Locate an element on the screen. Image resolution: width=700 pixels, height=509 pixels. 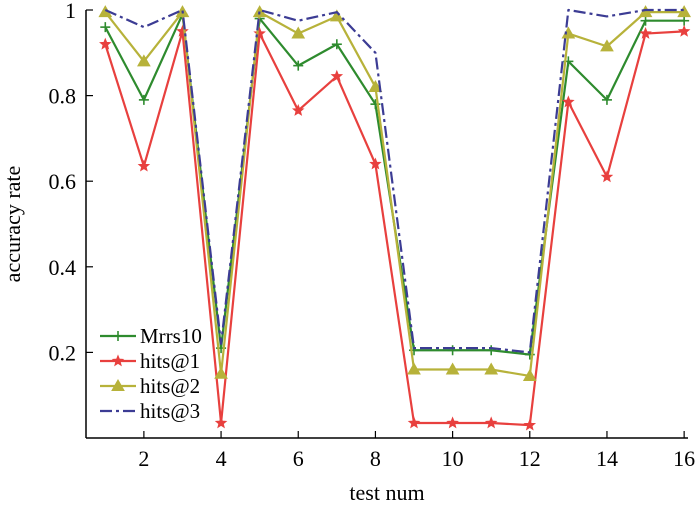
y-tick-label-4: 1 is located at coordinates (70, 11).